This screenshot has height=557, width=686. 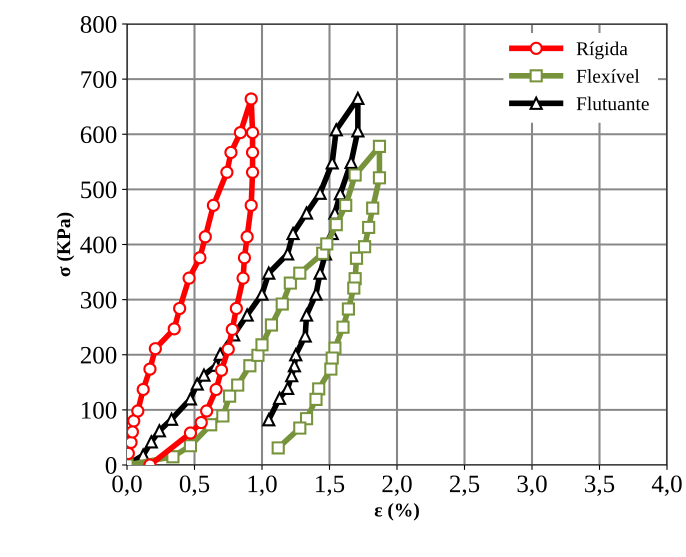 What do you see at coordinates (127, 485) in the screenshot?
I see `x-tick-label: 0,0` at bounding box center [127, 485].